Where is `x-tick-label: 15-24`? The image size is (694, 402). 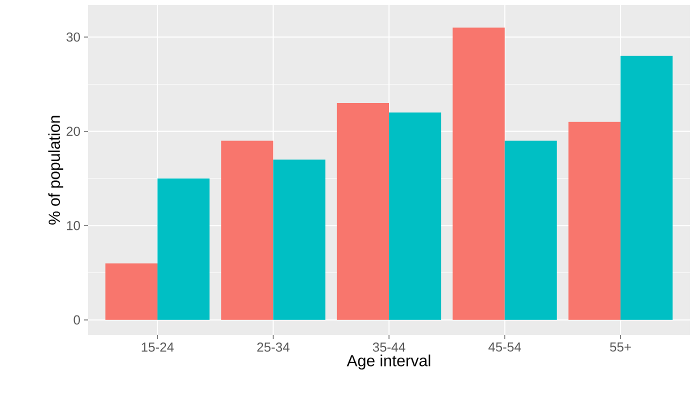
x-tick-label: 15-24 is located at coordinates (158, 347).